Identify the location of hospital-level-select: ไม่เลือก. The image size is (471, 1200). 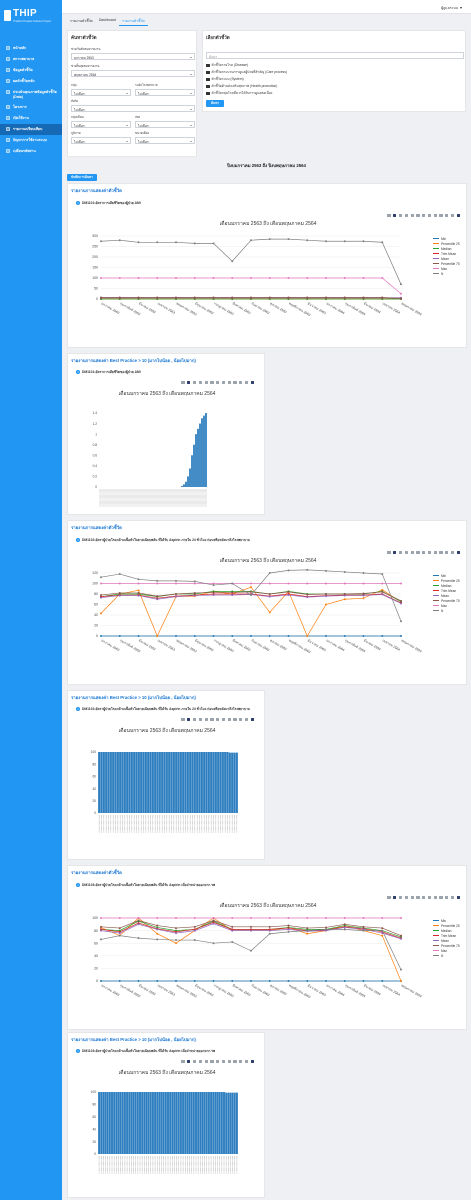
(165, 92).